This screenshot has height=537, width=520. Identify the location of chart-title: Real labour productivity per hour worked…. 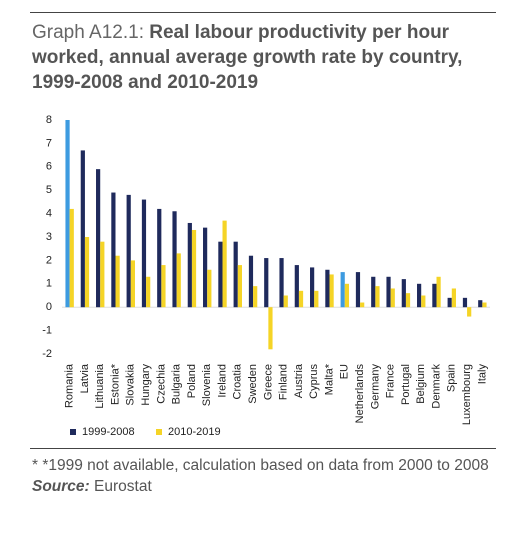
(247, 57).